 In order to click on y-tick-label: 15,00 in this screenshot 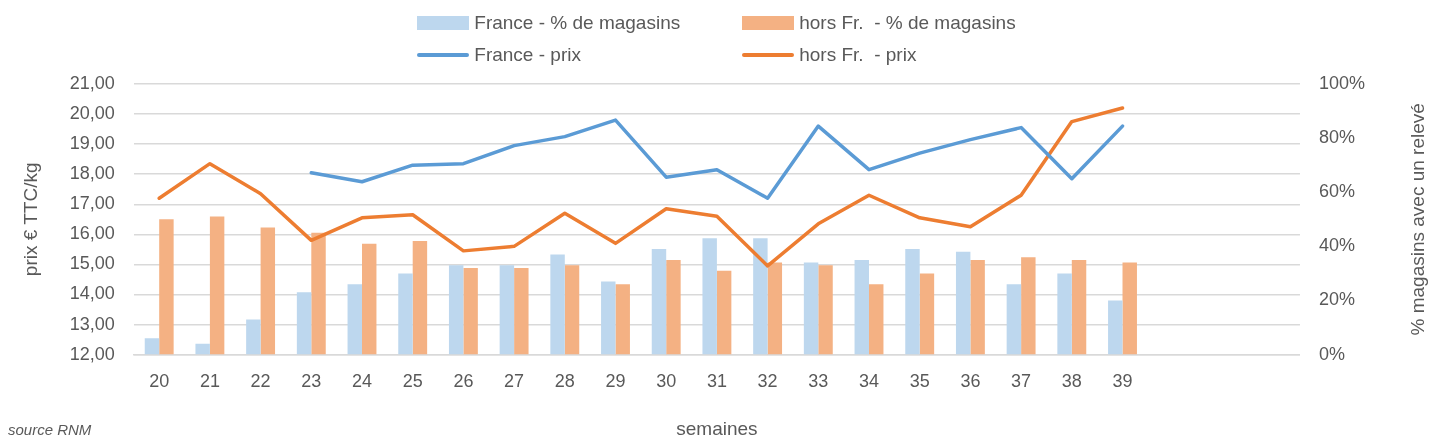, I will do `click(92, 263)`.